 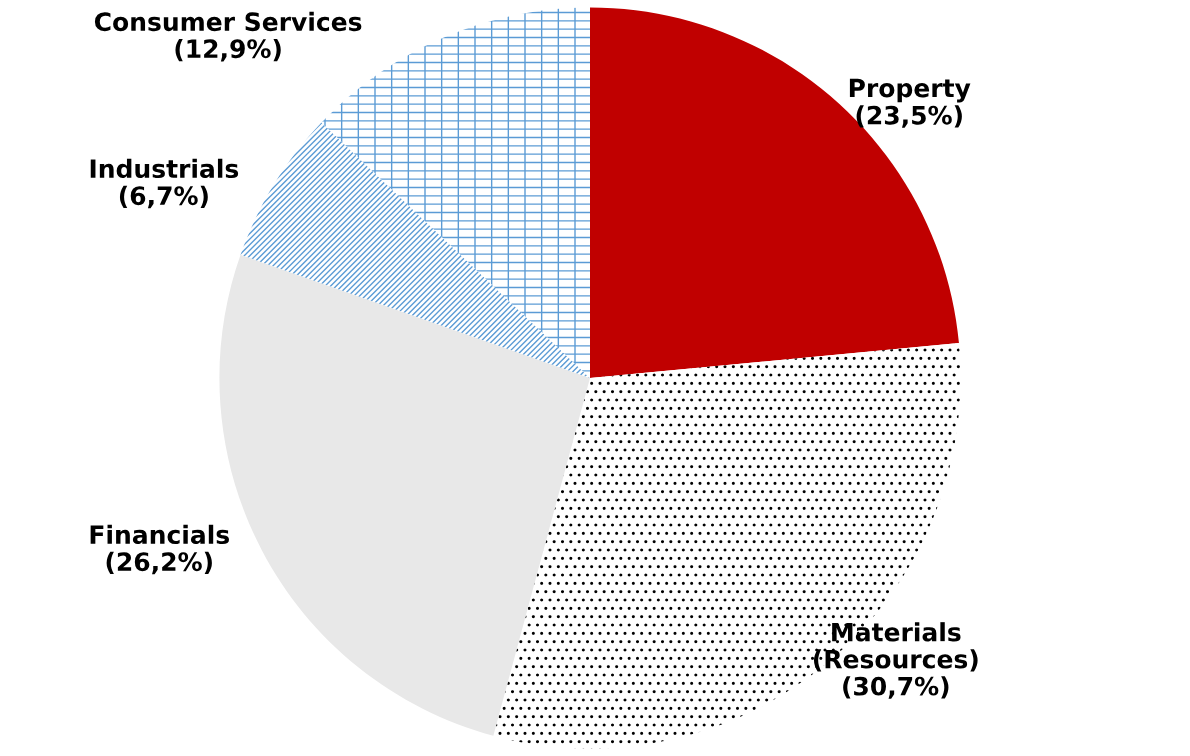 What do you see at coordinates (896, 647) in the screenshot?
I see `slice-label: Materials (Resources)` at bounding box center [896, 647].